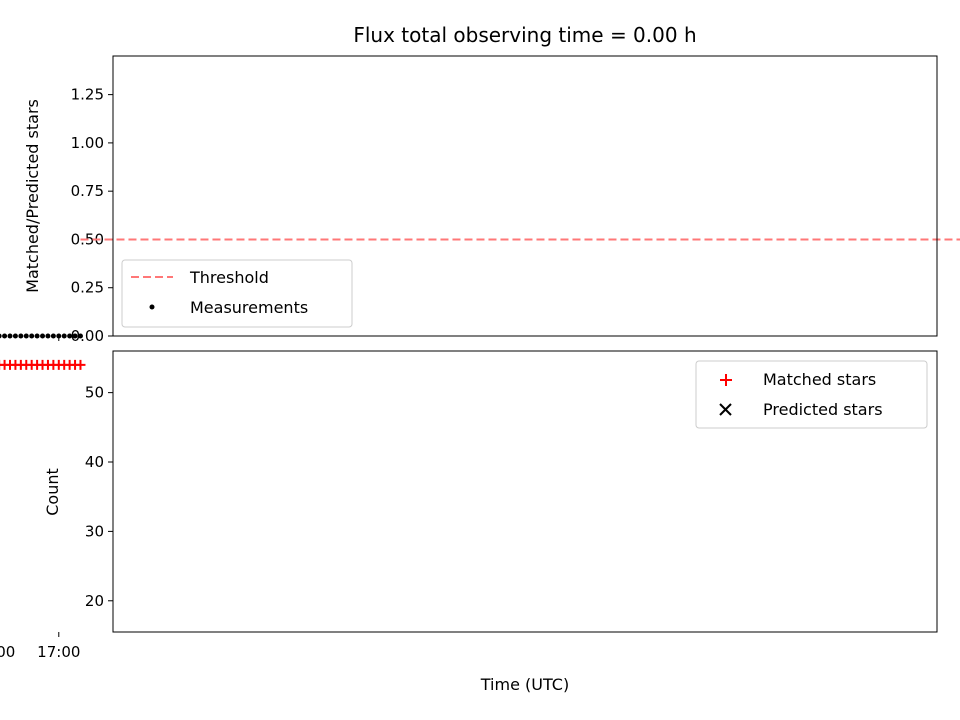  What do you see at coordinates (726, 380) in the screenshot?
I see `matched-legend-swatch` at bounding box center [726, 380].